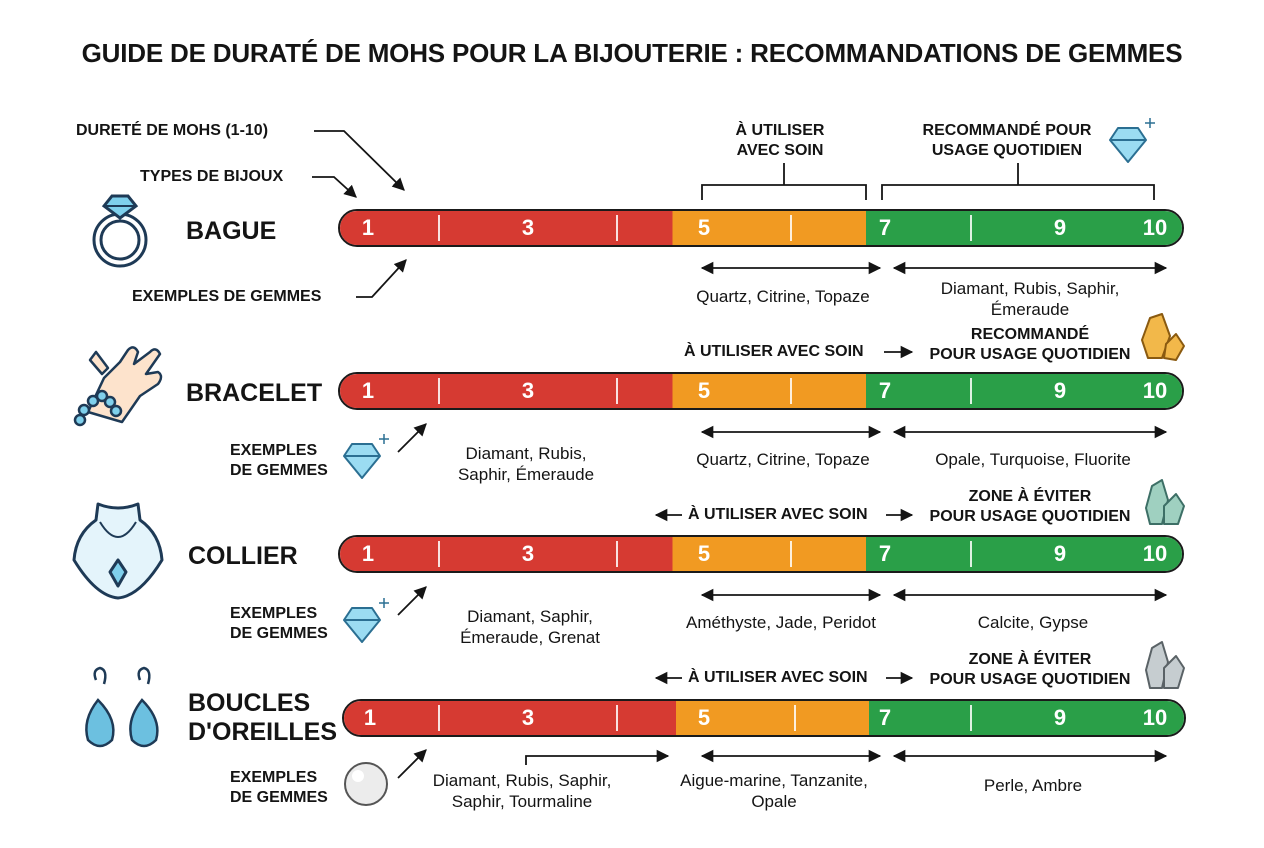 Image resolution: width=1264 pixels, height=848 pixels. What do you see at coordinates (381, 278) in the screenshot?
I see `legend-examples-connector` at bounding box center [381, 278].